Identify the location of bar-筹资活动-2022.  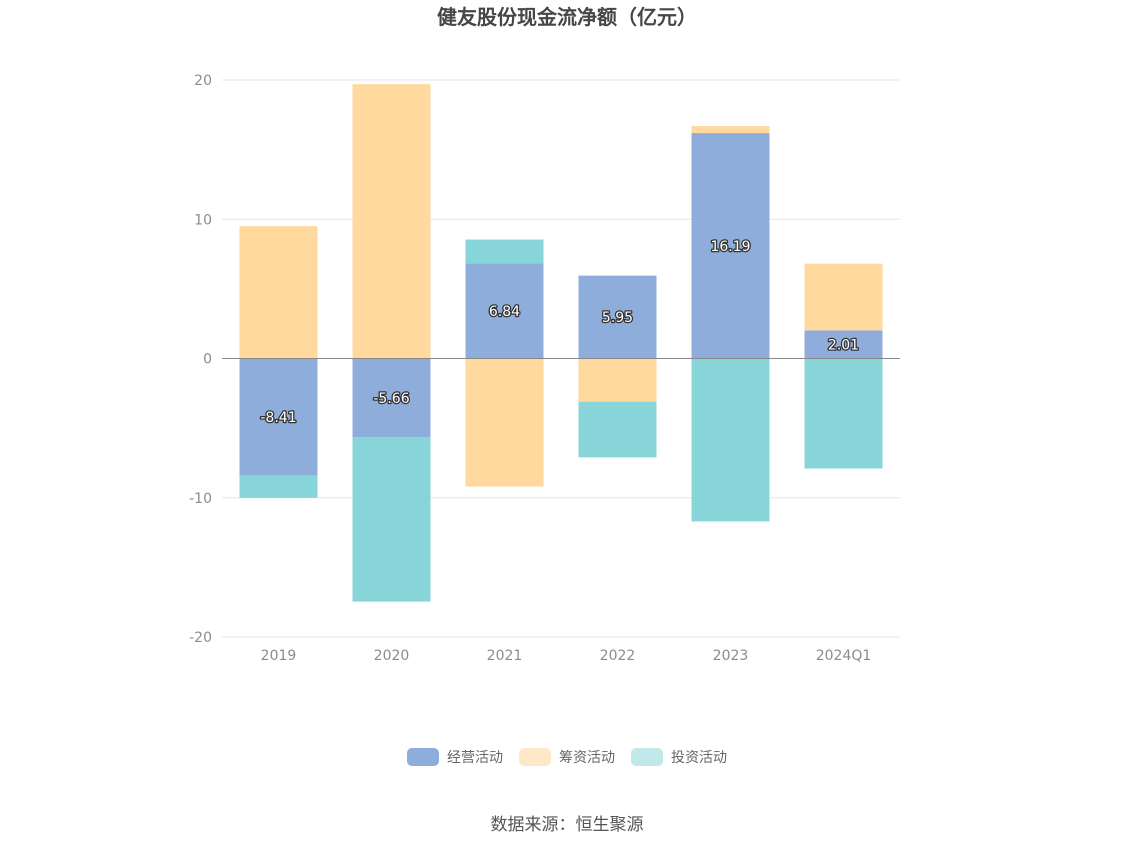
(617, 380).